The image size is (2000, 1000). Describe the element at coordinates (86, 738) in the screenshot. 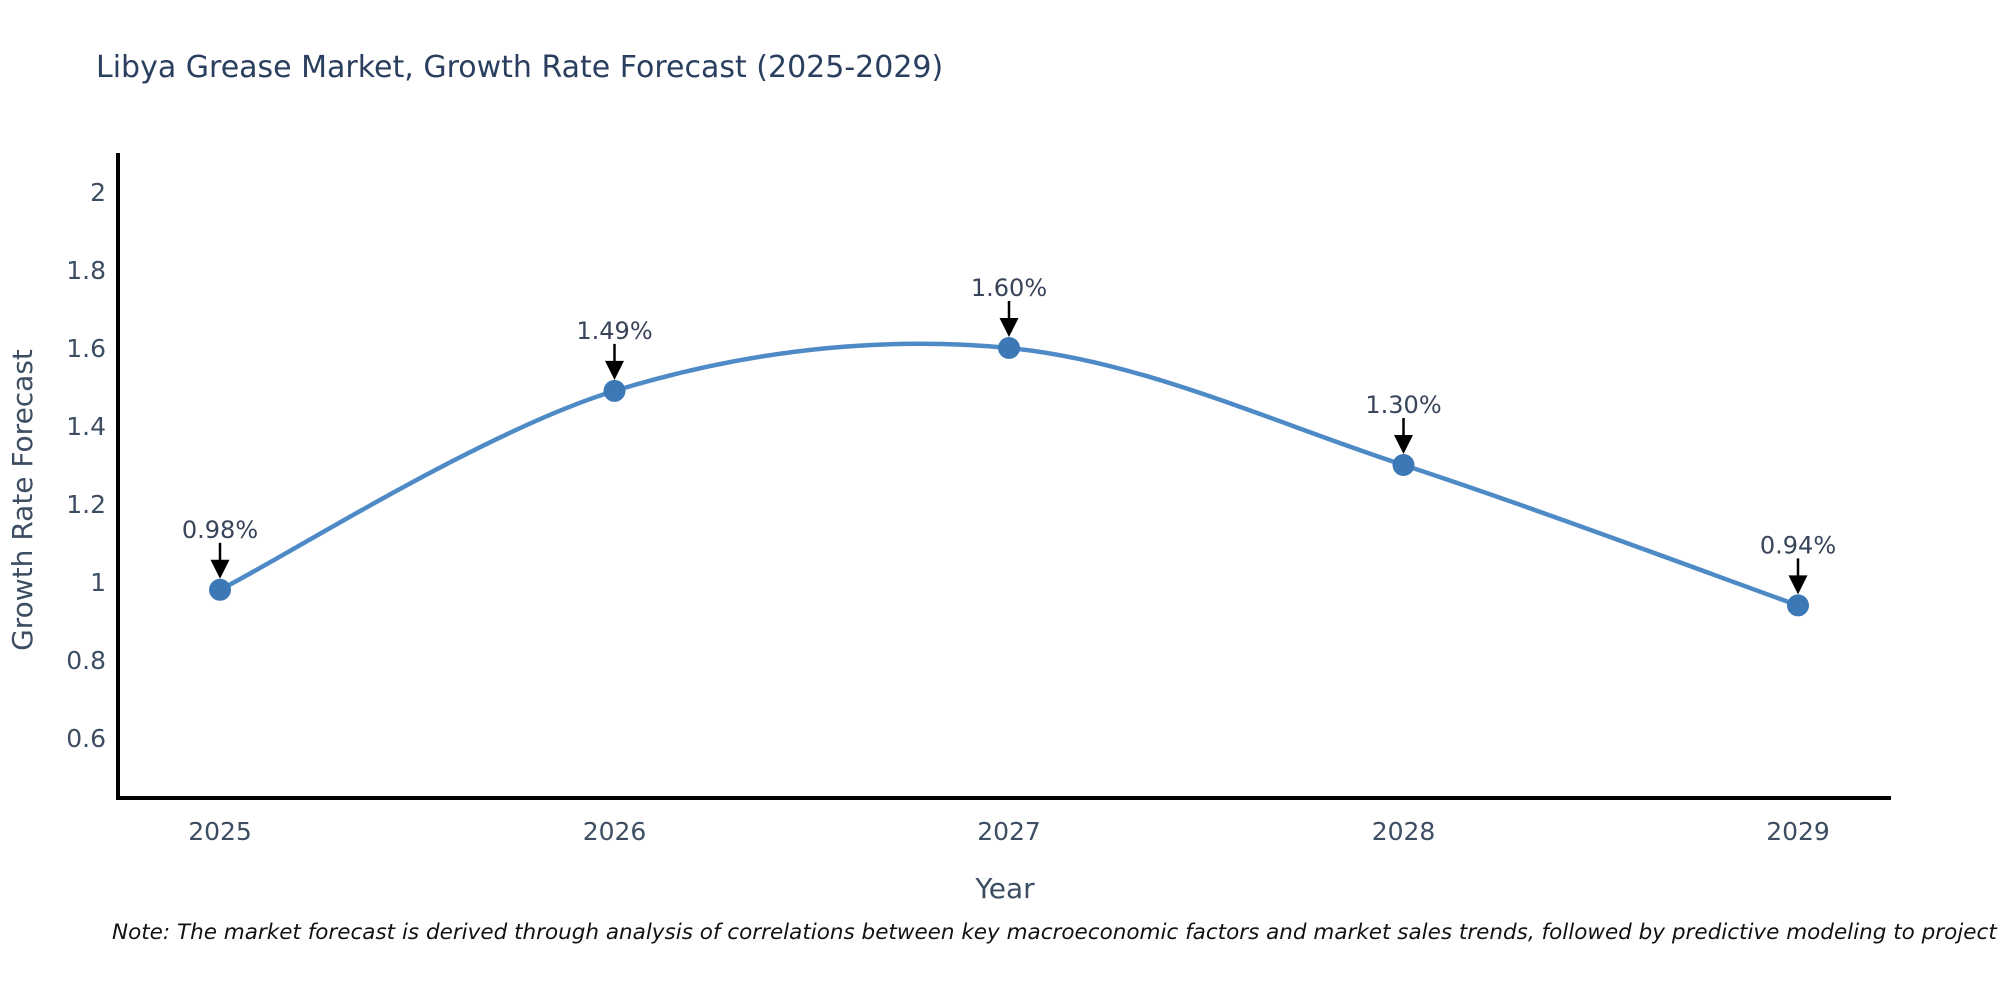

I see `y-tick-label: 0.6` at that location.